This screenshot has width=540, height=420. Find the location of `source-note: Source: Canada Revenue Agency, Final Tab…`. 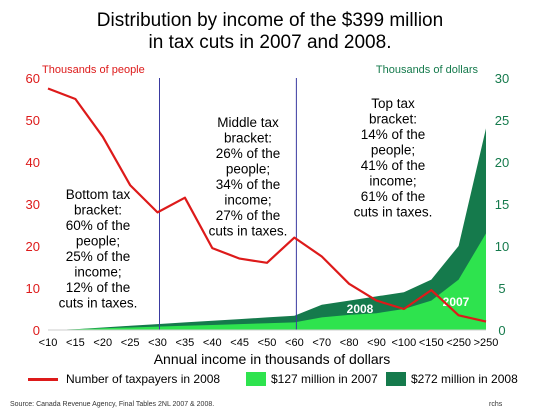

source-note: Source: Canada Revenue Agency, Final Tab… is located at coordinates (112, 404).